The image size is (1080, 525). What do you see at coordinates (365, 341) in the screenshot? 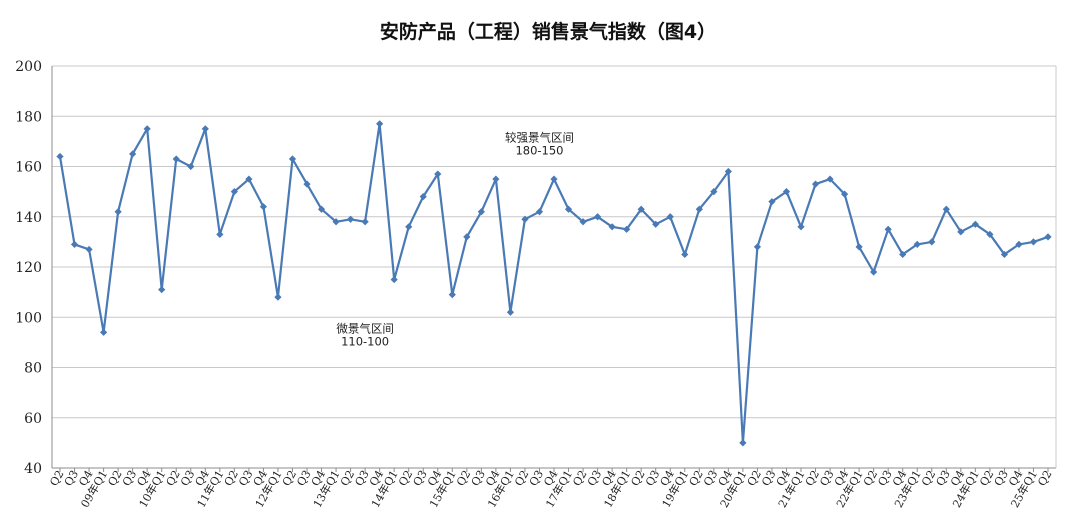
I see `annotation-text: 110-100` at bounding box center [365, 341].